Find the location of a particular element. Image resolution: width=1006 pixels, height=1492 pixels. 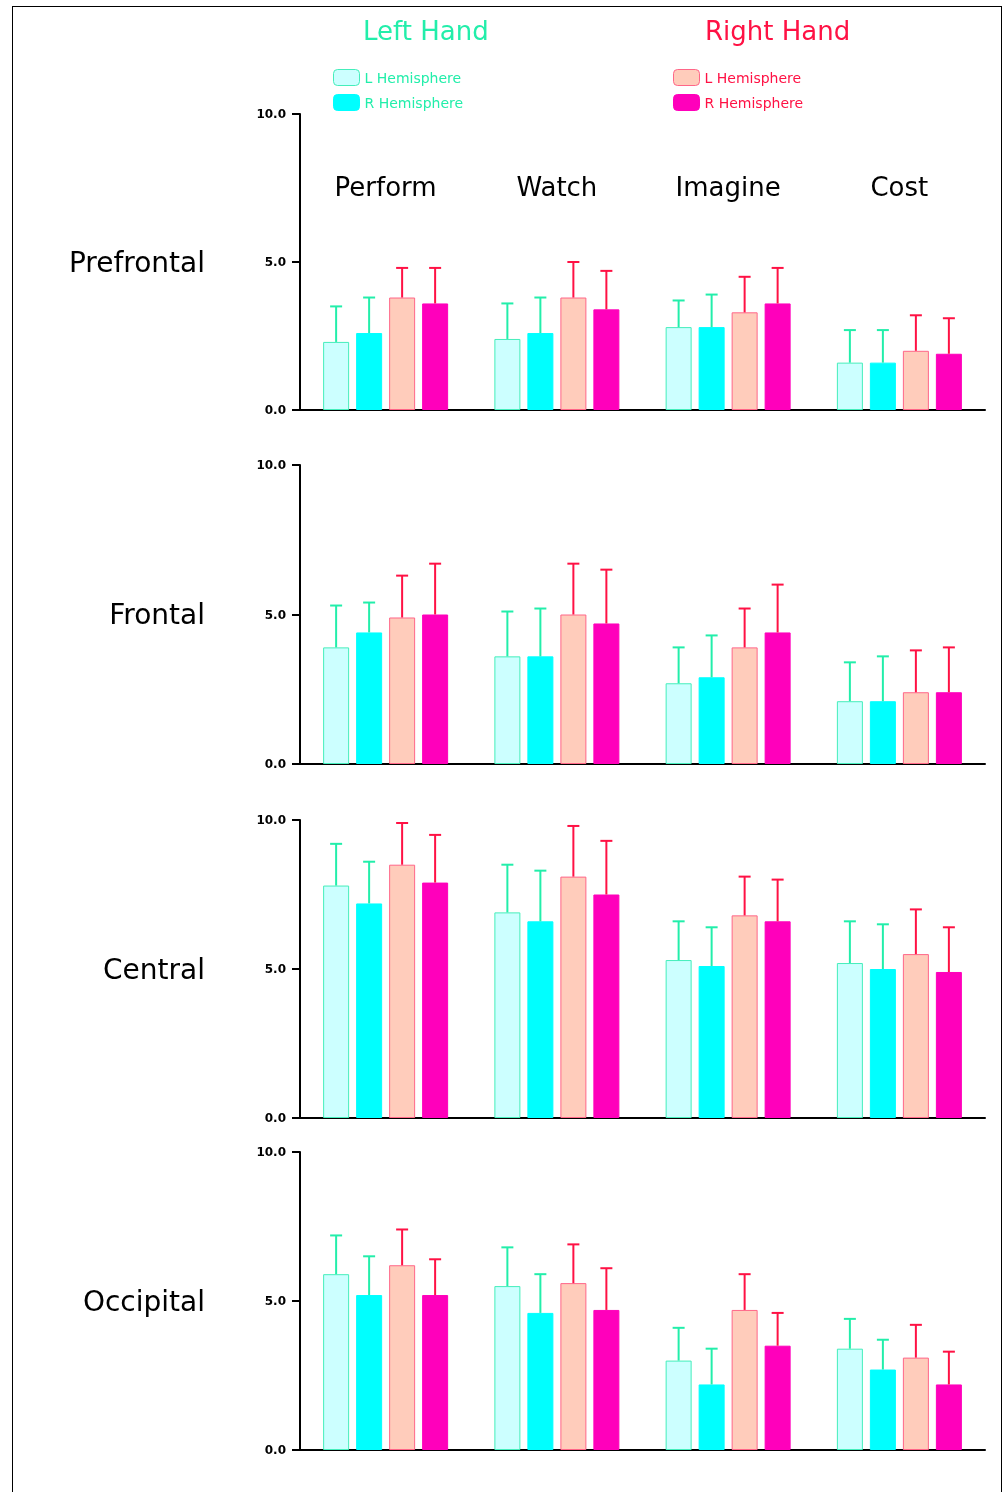

y-axis-title: Prefrontal is located at coordinates (136, 262).